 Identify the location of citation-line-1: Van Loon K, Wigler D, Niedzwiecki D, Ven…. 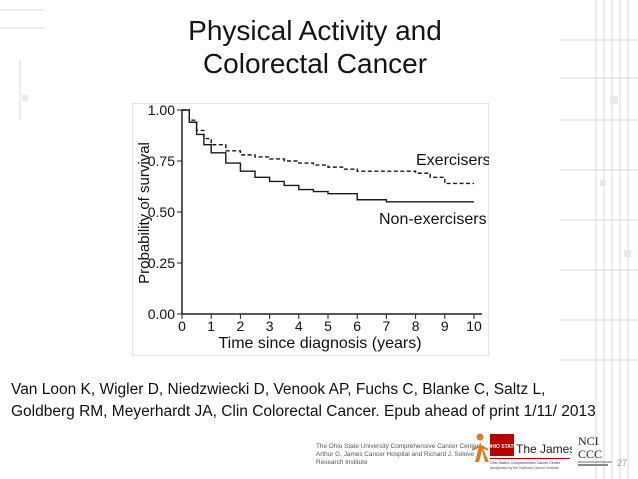
(278, 389).